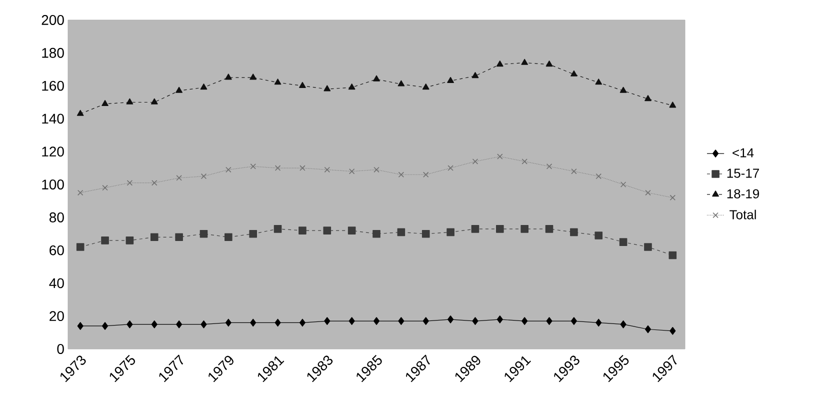 The width and height of the screenshot is (836, 408). What do you see at coordinates (743, 153) in the screenshot?
I see `legend-label: <14` at bounding box center [743, 153].